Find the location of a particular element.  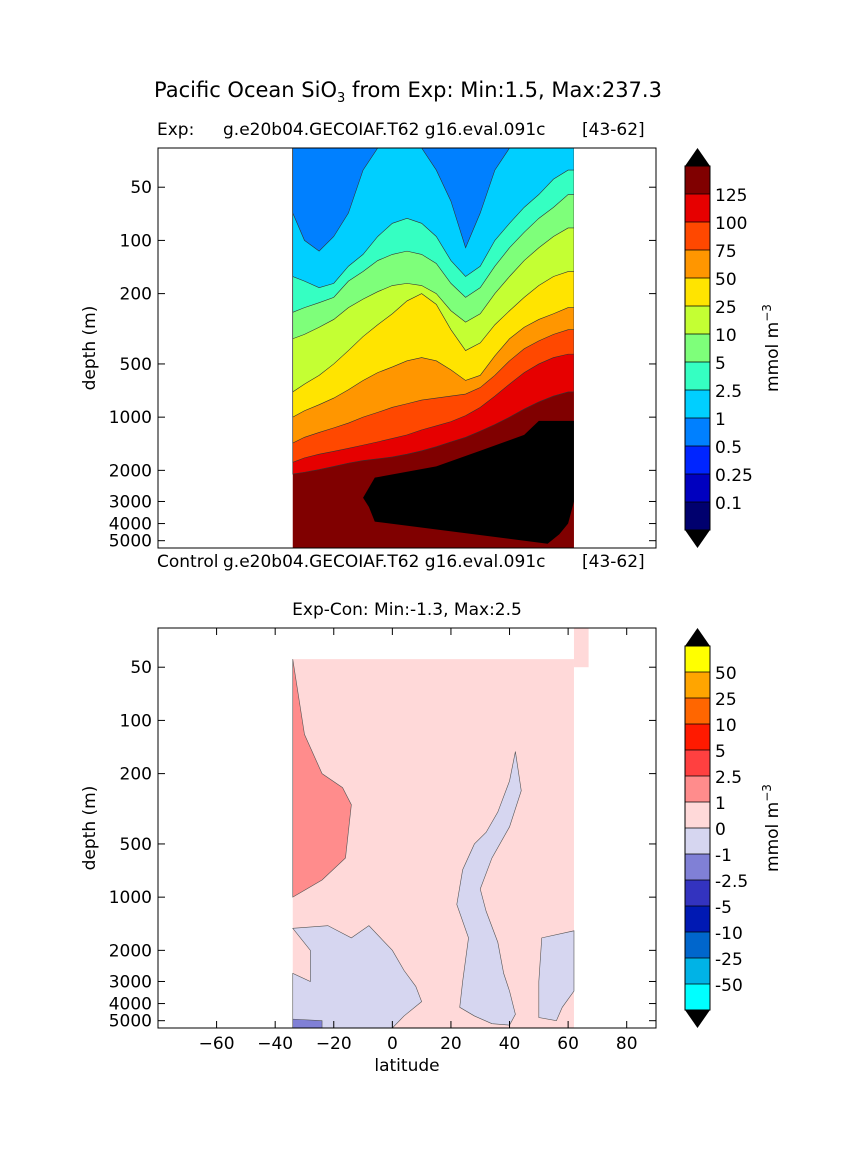

x-tick-label: −40 is located at coordinates (275, 1044).